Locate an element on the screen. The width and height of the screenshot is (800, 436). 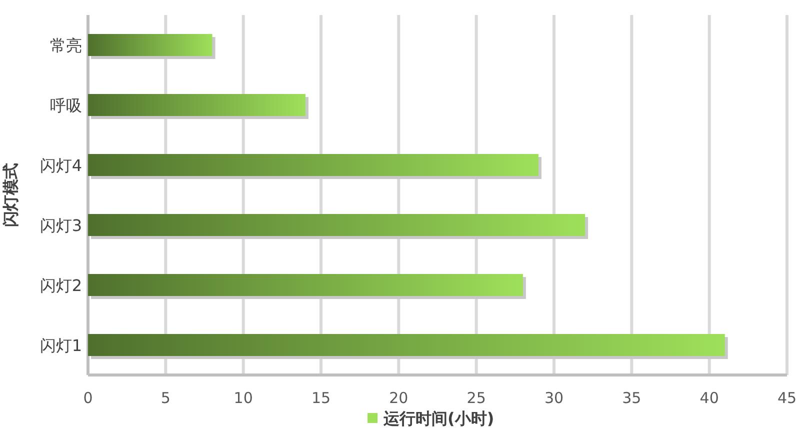
y-tick-label: 闪灯3 is located at coordinates (61, 225).